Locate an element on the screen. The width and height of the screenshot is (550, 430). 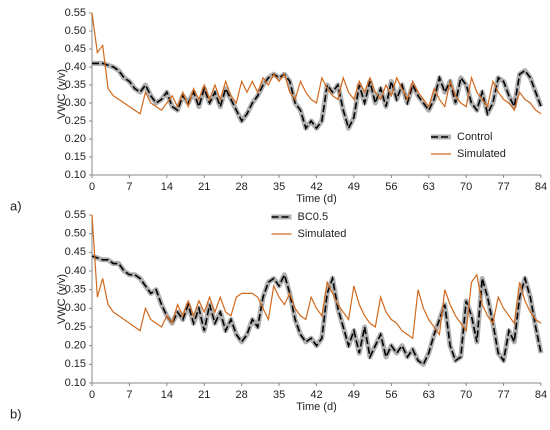
legend-label: Control is located at coordinates (474, 137).